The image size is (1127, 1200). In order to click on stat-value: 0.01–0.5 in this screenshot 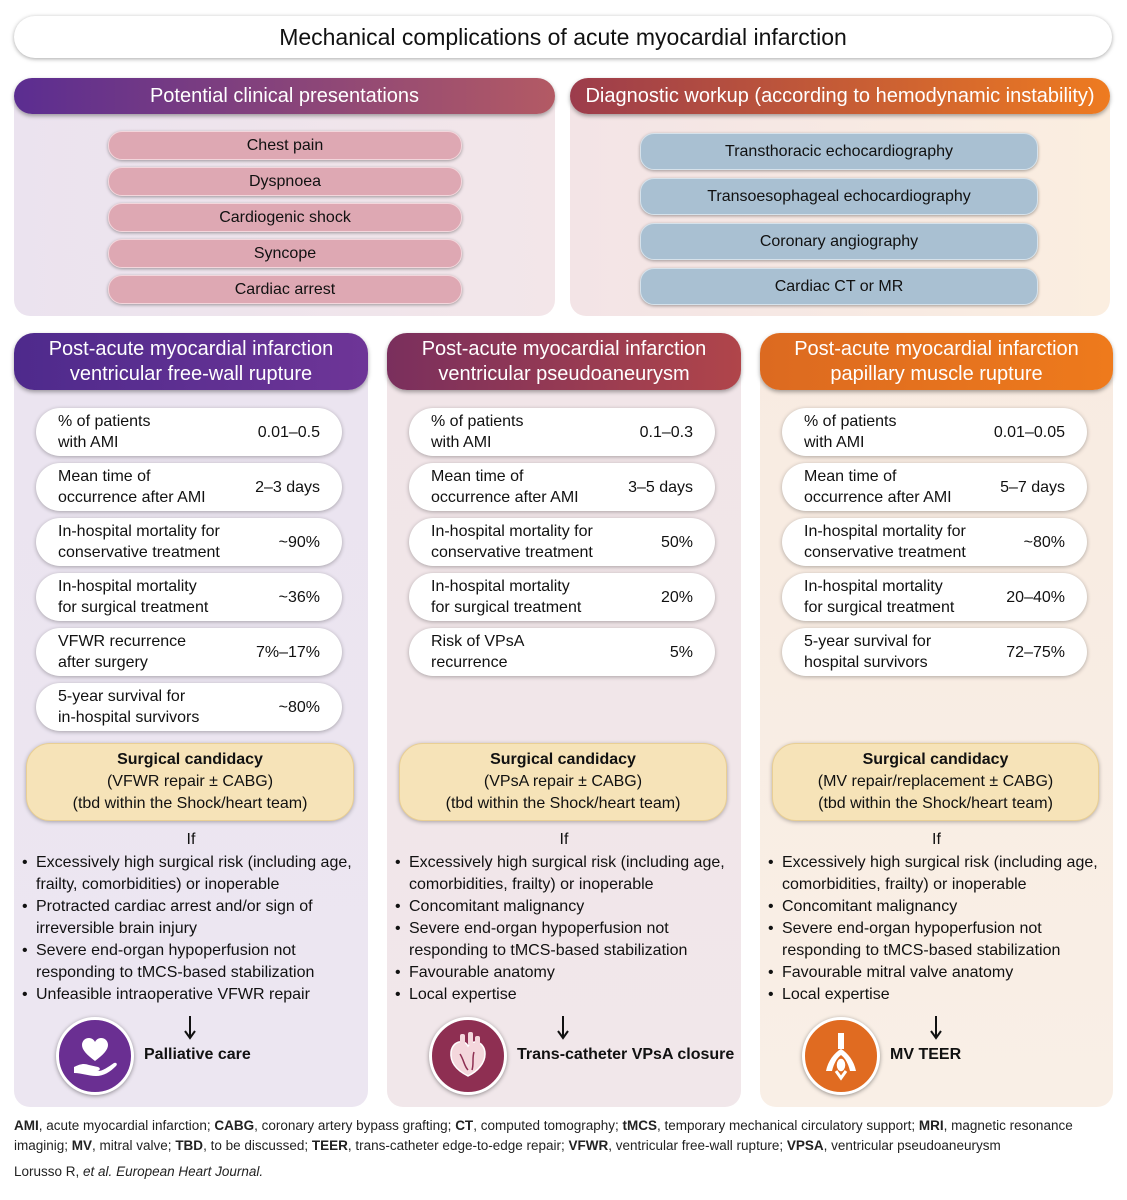, I will do `click(288, 432)`.